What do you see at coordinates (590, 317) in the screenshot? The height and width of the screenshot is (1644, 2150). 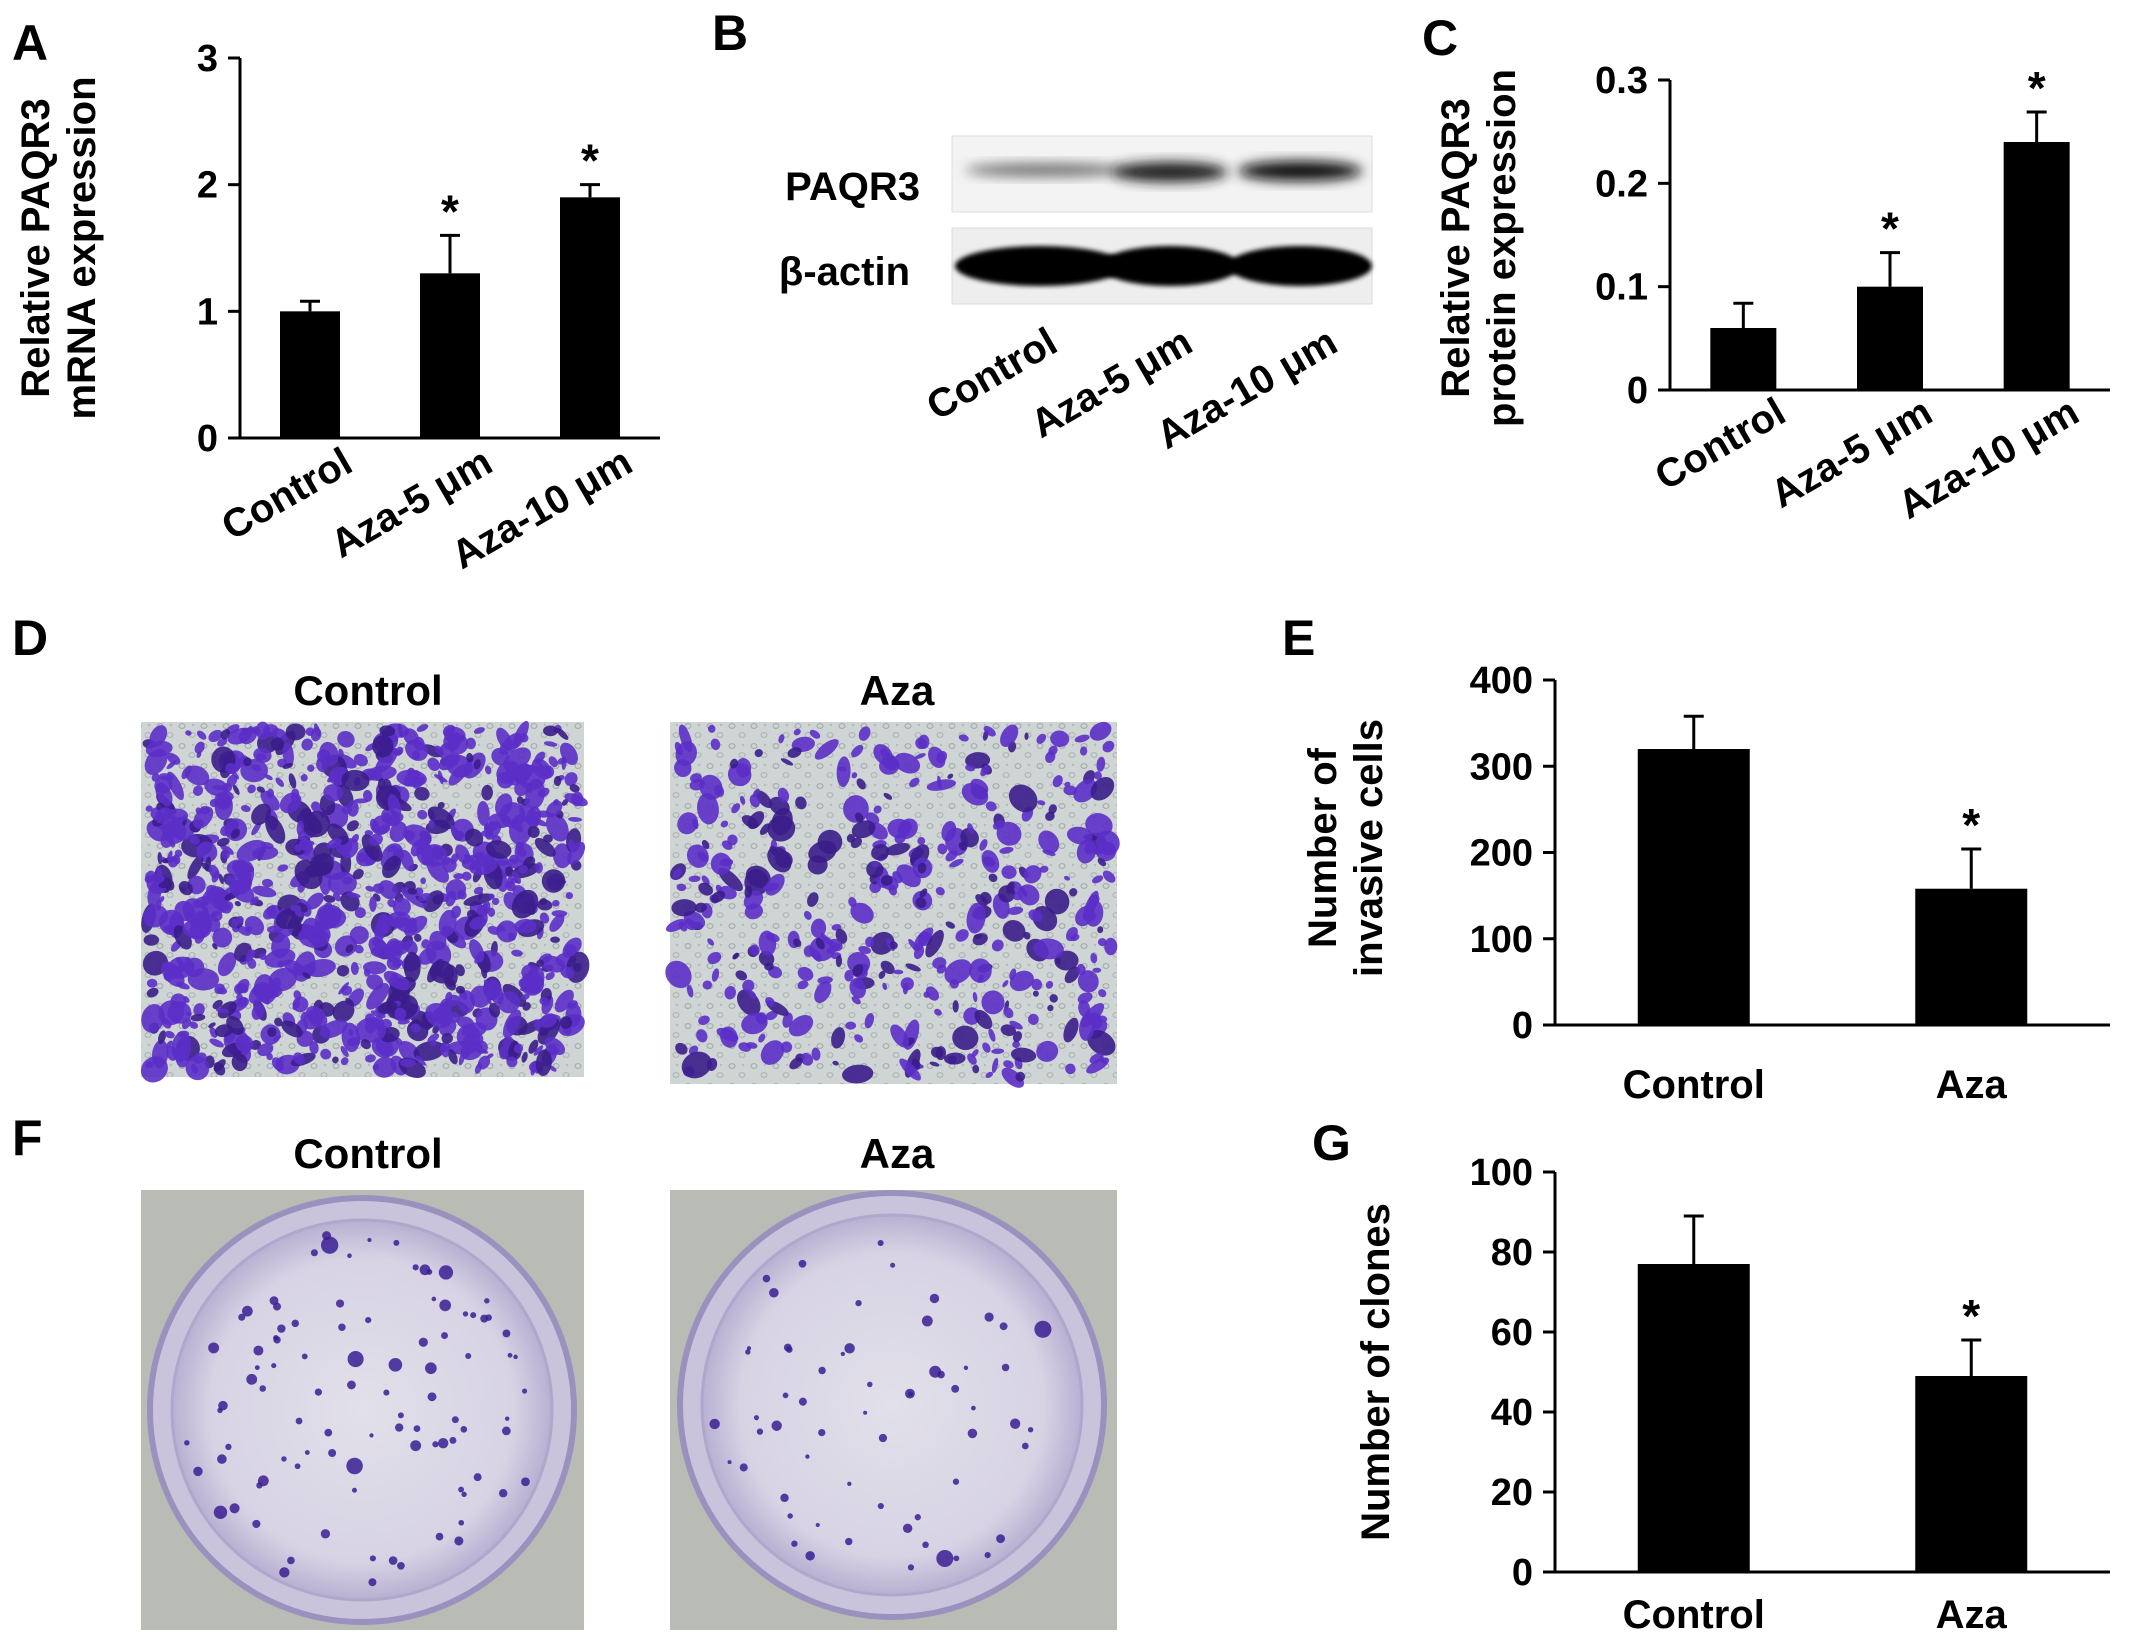 I see `bar-a` at bounding box center [590, 317].